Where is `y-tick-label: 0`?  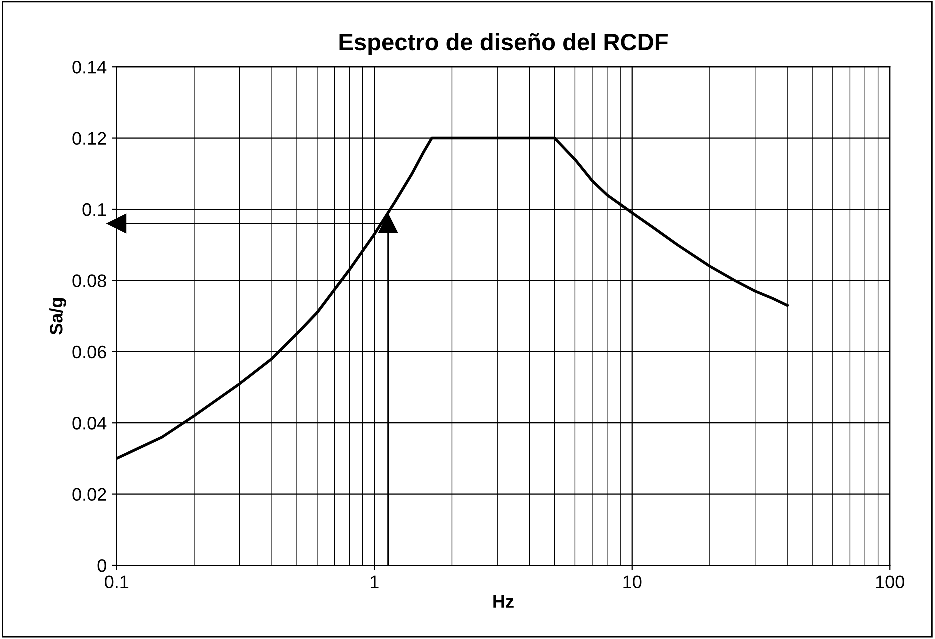
y-tick-label: 0 is located at coordinates (102, 565).